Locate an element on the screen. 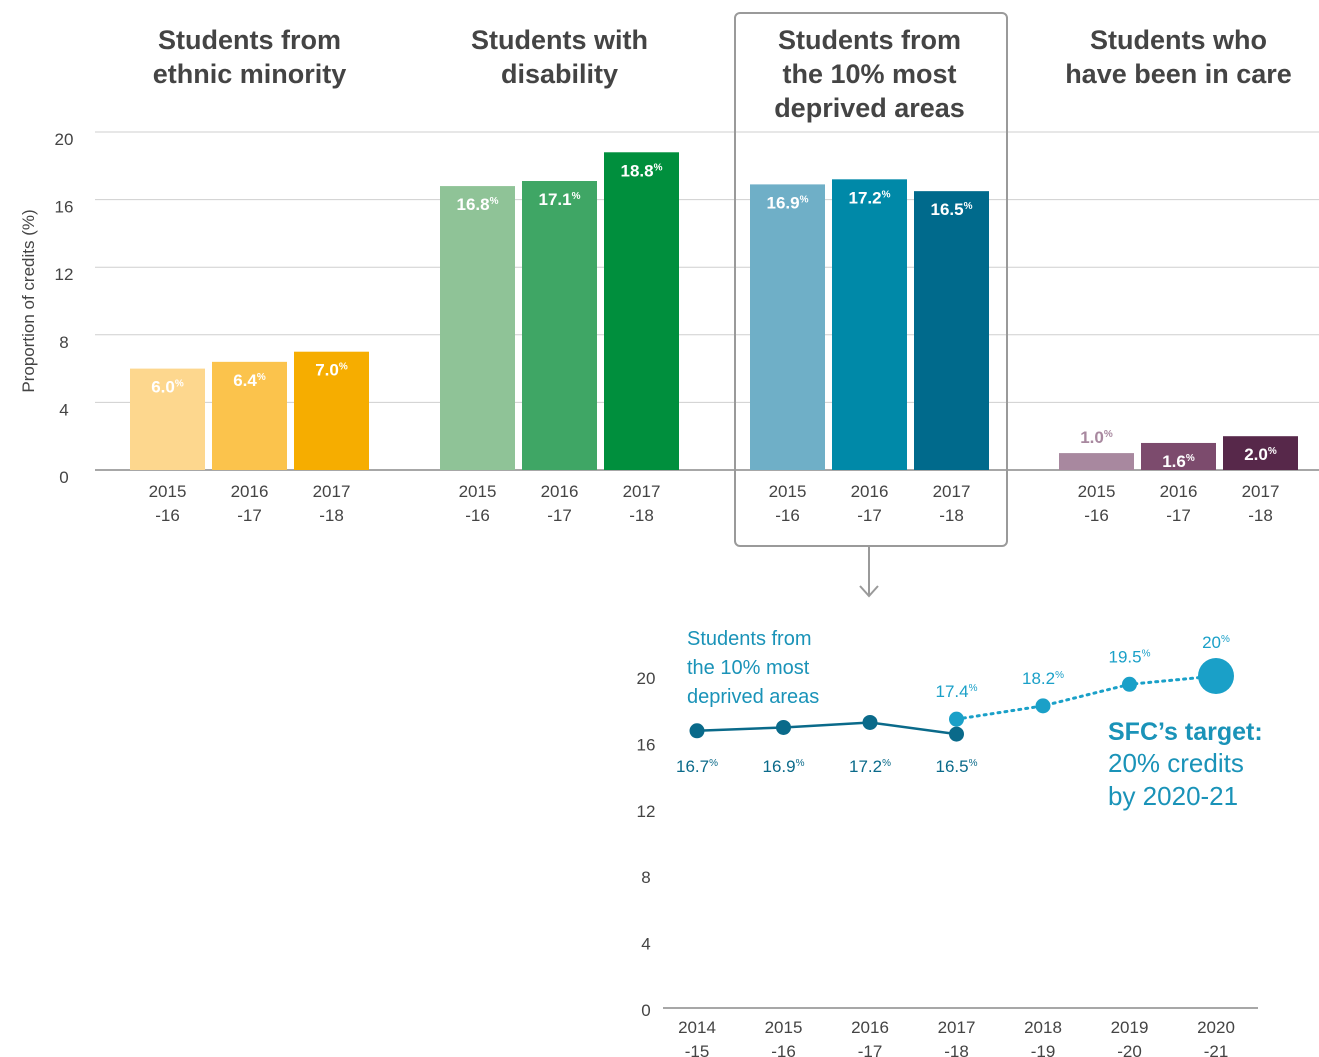 The height and width of the screenshot is (1057, 1319). bar-value-label-value: 16.9 is located at coordinates (783, 202).